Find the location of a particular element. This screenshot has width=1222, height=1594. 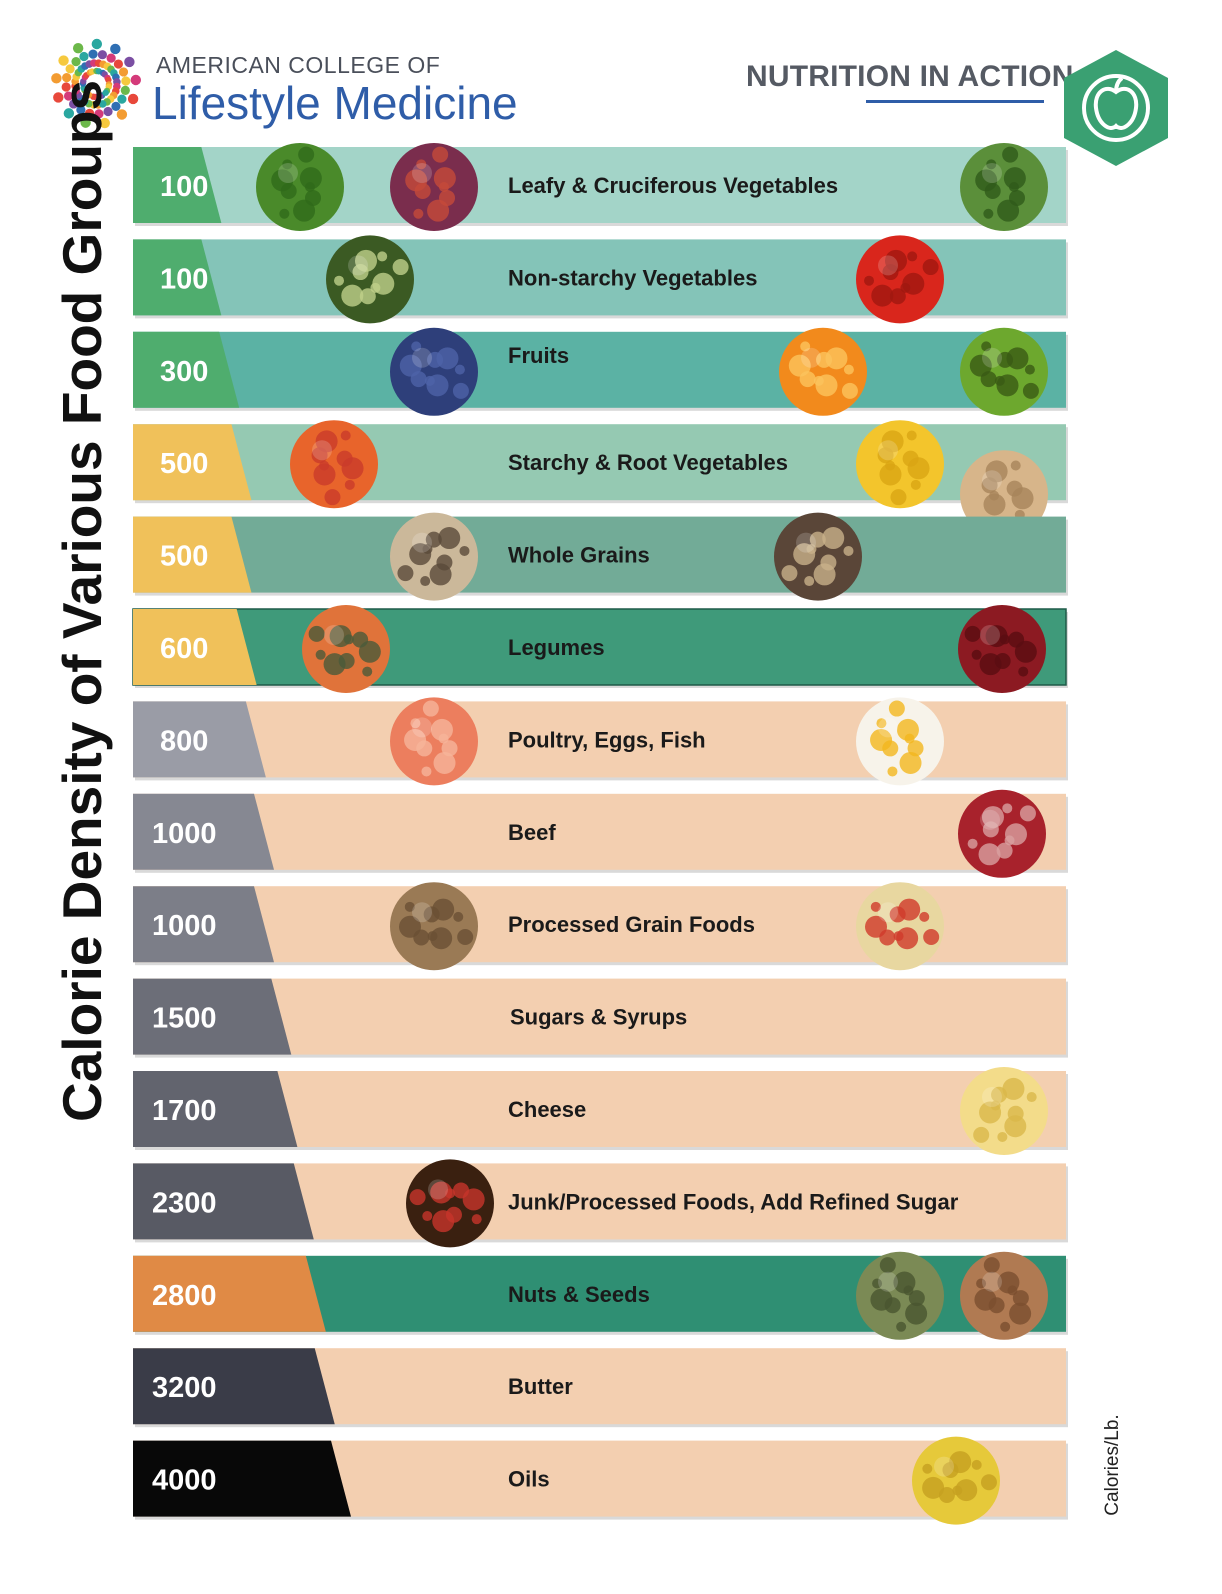

orange-icon is located at coordinates (823, 371).